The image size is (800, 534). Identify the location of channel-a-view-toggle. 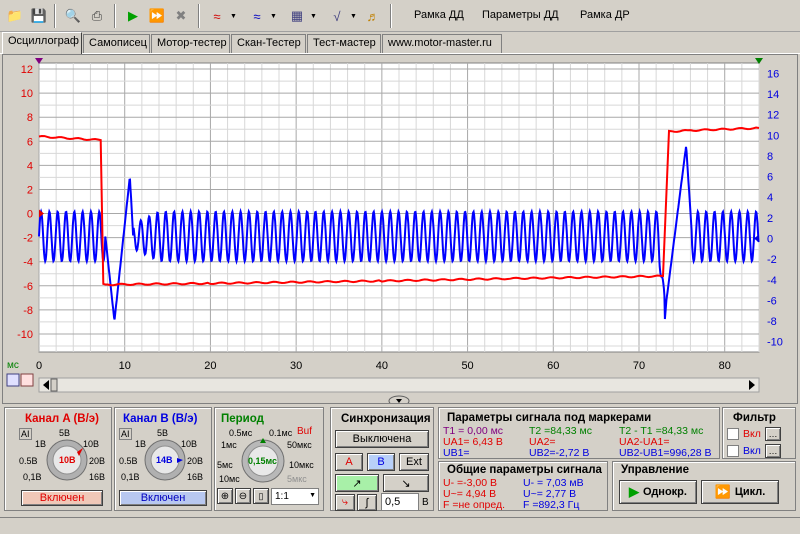
(27, 380).